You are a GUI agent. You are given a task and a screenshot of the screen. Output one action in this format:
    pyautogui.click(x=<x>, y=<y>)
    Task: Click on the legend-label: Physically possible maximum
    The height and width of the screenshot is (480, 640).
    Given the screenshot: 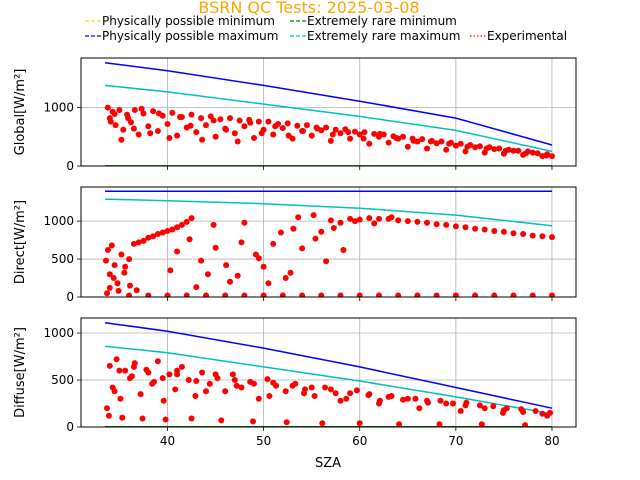 What is the action you would take?
    pyautogui.click(x=190, y=36)
    